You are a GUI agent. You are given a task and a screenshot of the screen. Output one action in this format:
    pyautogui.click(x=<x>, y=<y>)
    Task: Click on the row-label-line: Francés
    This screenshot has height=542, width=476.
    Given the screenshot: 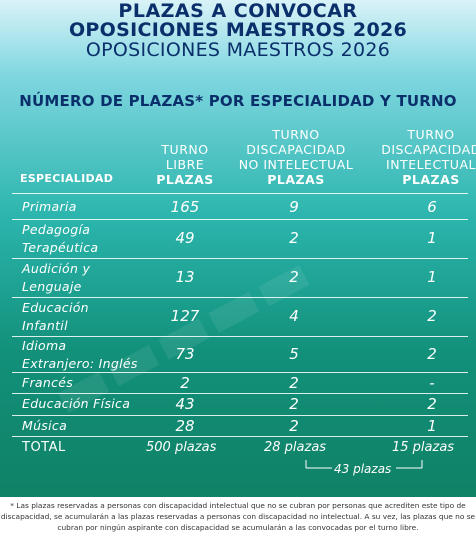 What is the action you would take?
    pyautogui.click(x=48, y=382)
    